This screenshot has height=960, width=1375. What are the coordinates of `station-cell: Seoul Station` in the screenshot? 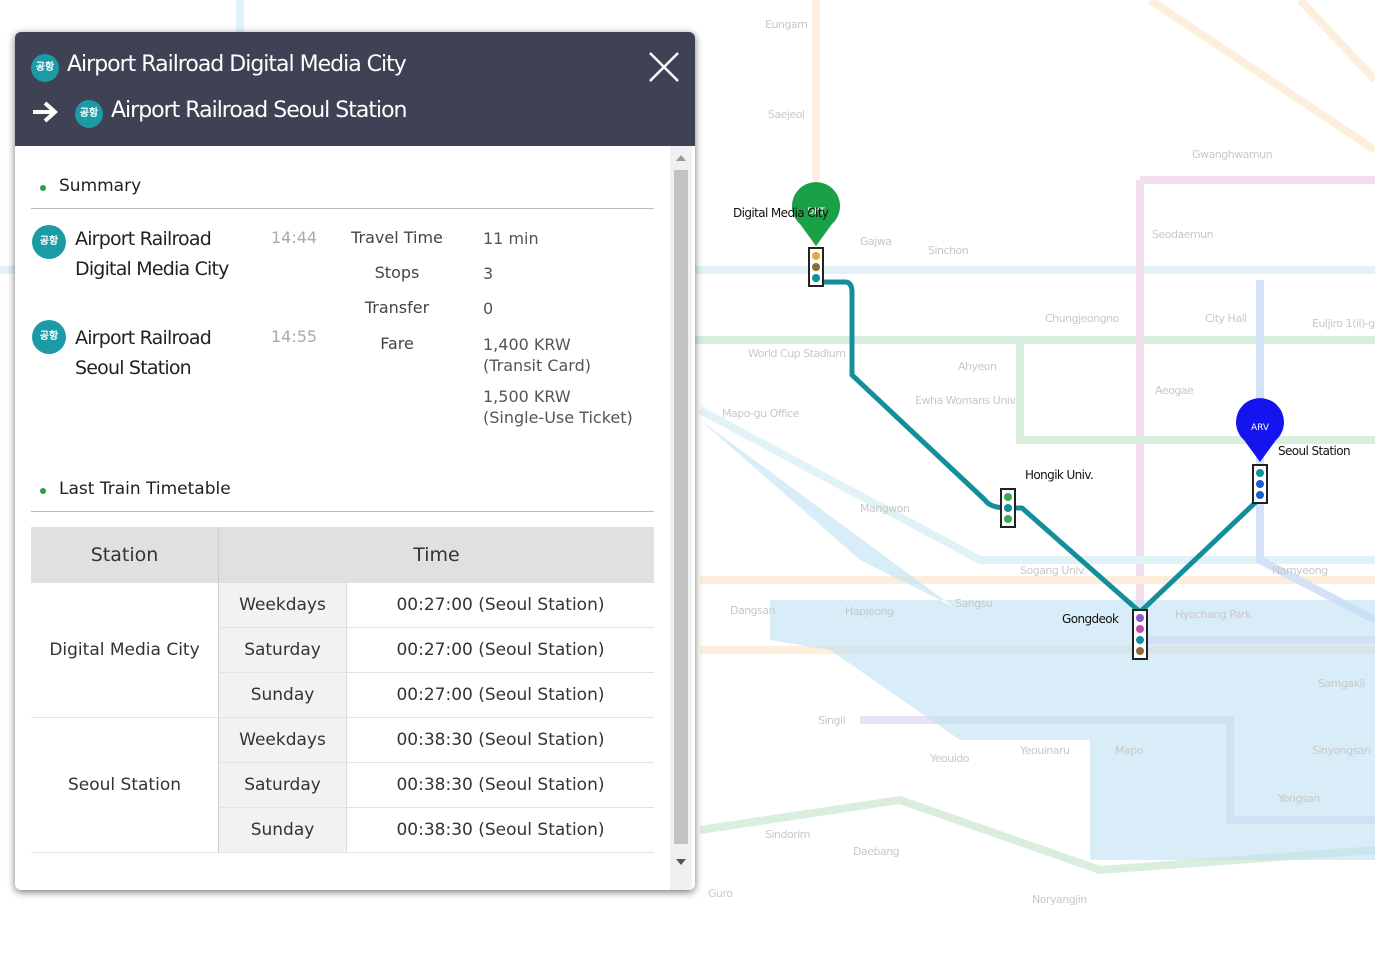 It's located at (125, 785).